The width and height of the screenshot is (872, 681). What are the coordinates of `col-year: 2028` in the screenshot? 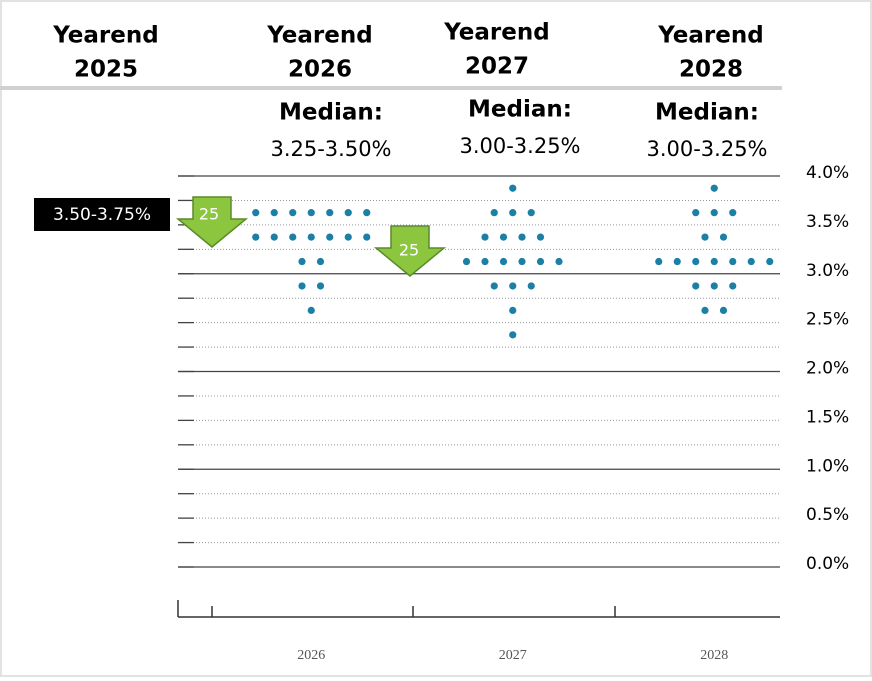 It's located at (711, 70).